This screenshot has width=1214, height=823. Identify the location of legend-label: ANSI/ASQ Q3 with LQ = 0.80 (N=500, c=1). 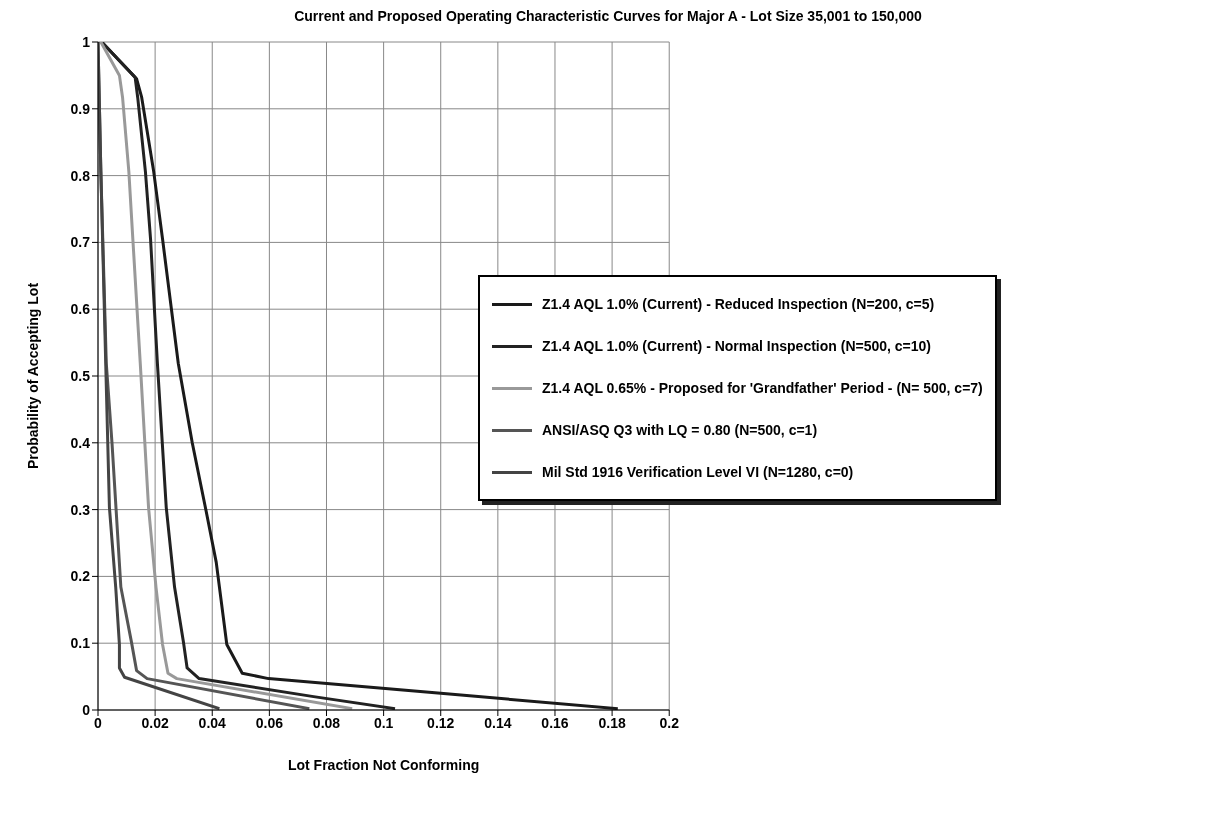
(680, 430).